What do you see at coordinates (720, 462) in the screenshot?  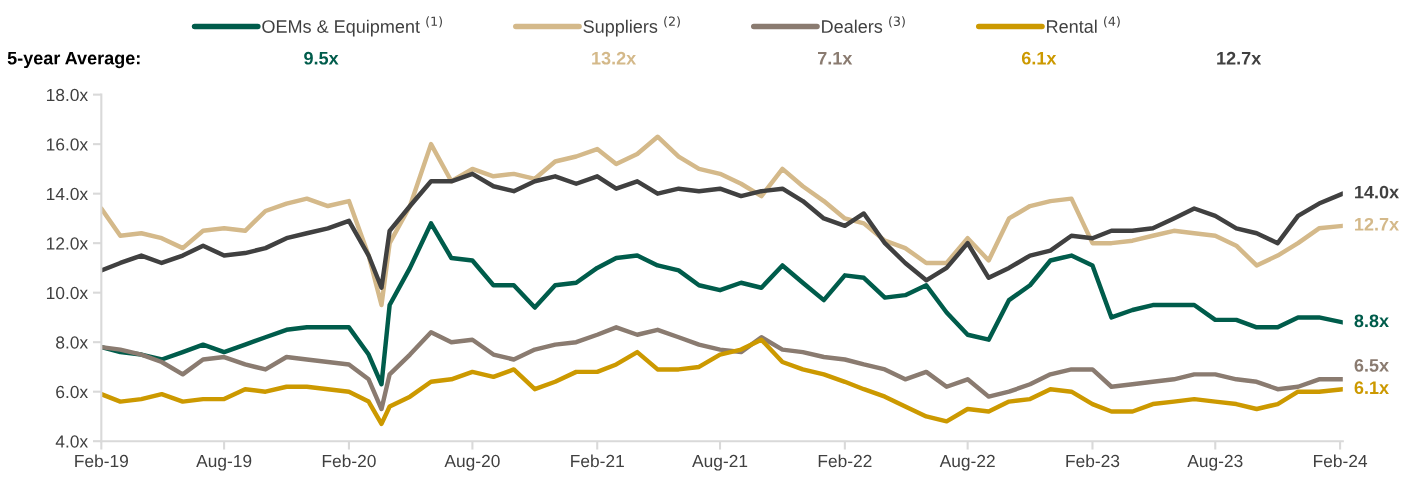 I see `x-tick-label: Aug-21` at bounding box center [720, 462].